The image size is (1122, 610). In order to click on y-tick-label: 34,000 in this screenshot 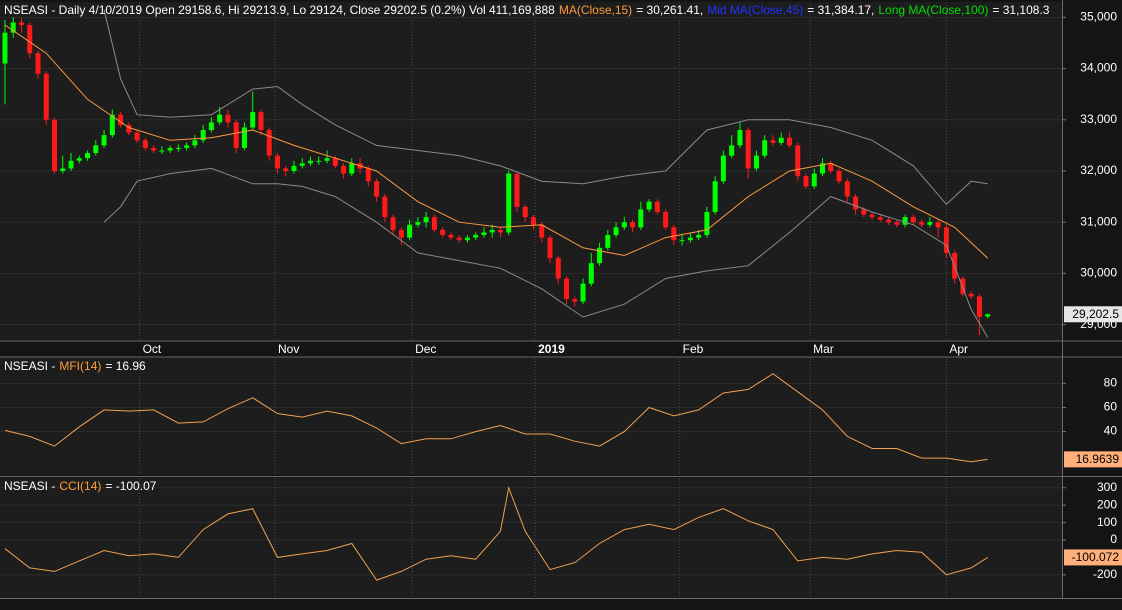, I will do `click(1098, 68)`.